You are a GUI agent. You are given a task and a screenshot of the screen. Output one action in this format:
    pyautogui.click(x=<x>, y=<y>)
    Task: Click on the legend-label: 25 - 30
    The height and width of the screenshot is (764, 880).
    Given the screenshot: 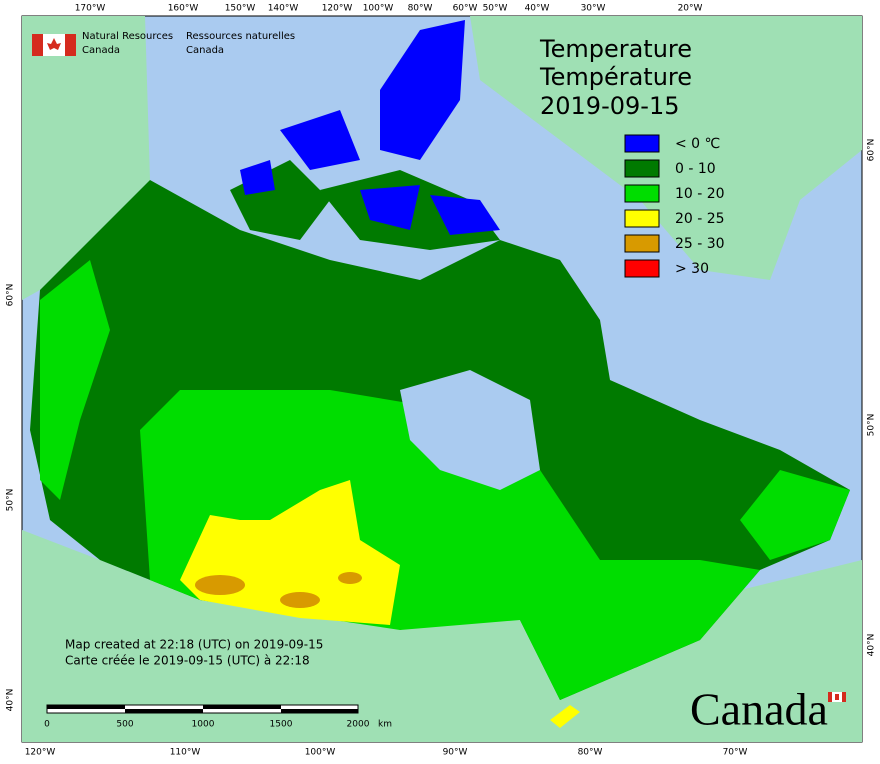 What is the action you would take?
    pyautogui.click(x=700, y=244)
    